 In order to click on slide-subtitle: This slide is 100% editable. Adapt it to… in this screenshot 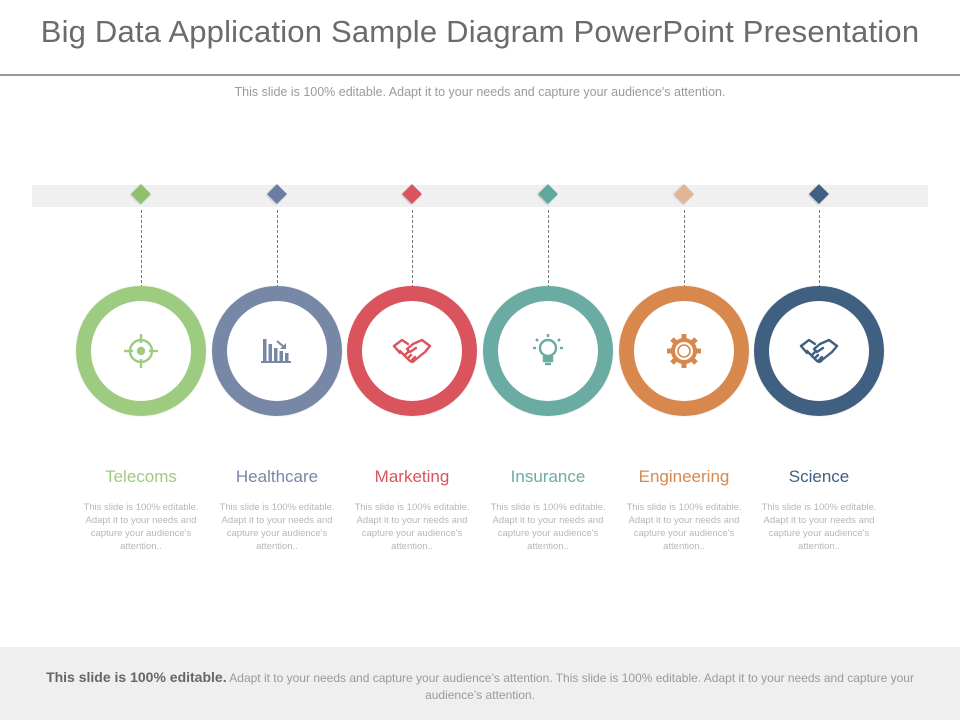, I will do `click(480, 92)`.